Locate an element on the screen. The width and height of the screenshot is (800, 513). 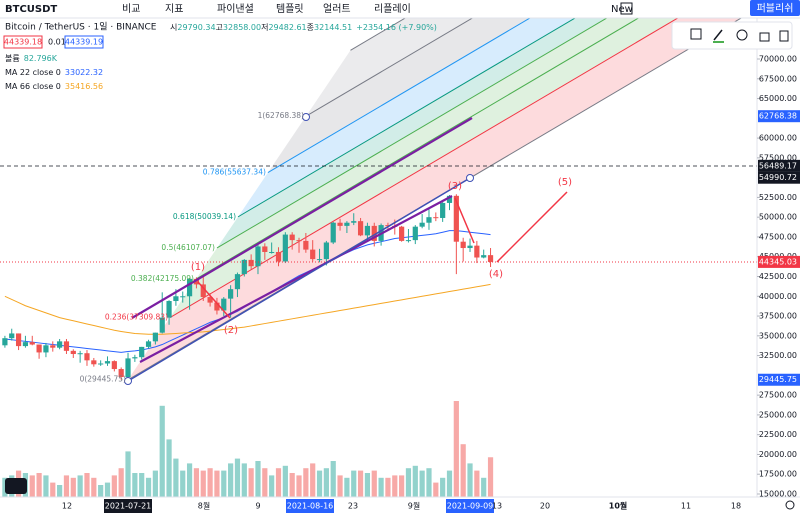
drawing-toolbar is located at coordinates (732, 35).